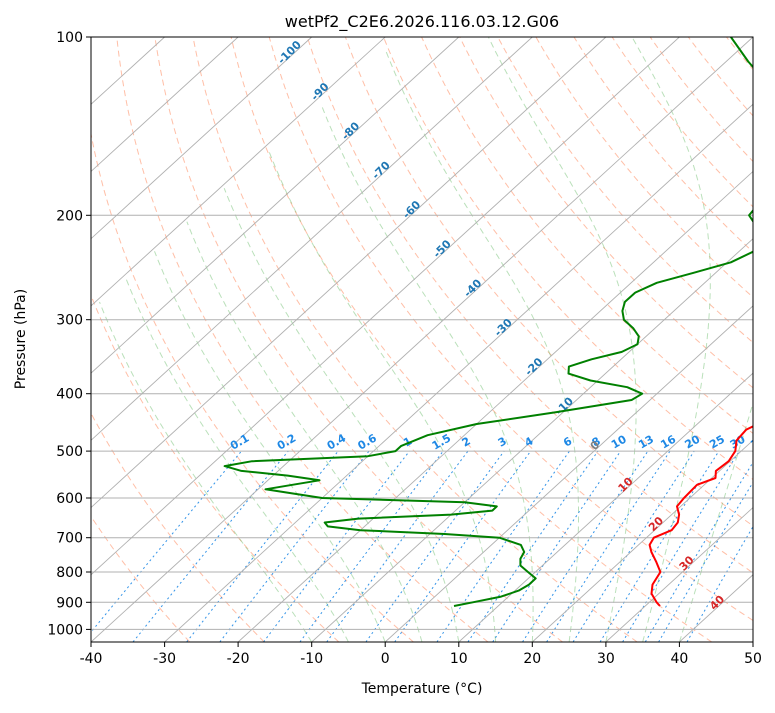 Image resolution: width=775 pixels, height=713 pixels. I want to click on x-tick-label: 30, so click(606, 659).